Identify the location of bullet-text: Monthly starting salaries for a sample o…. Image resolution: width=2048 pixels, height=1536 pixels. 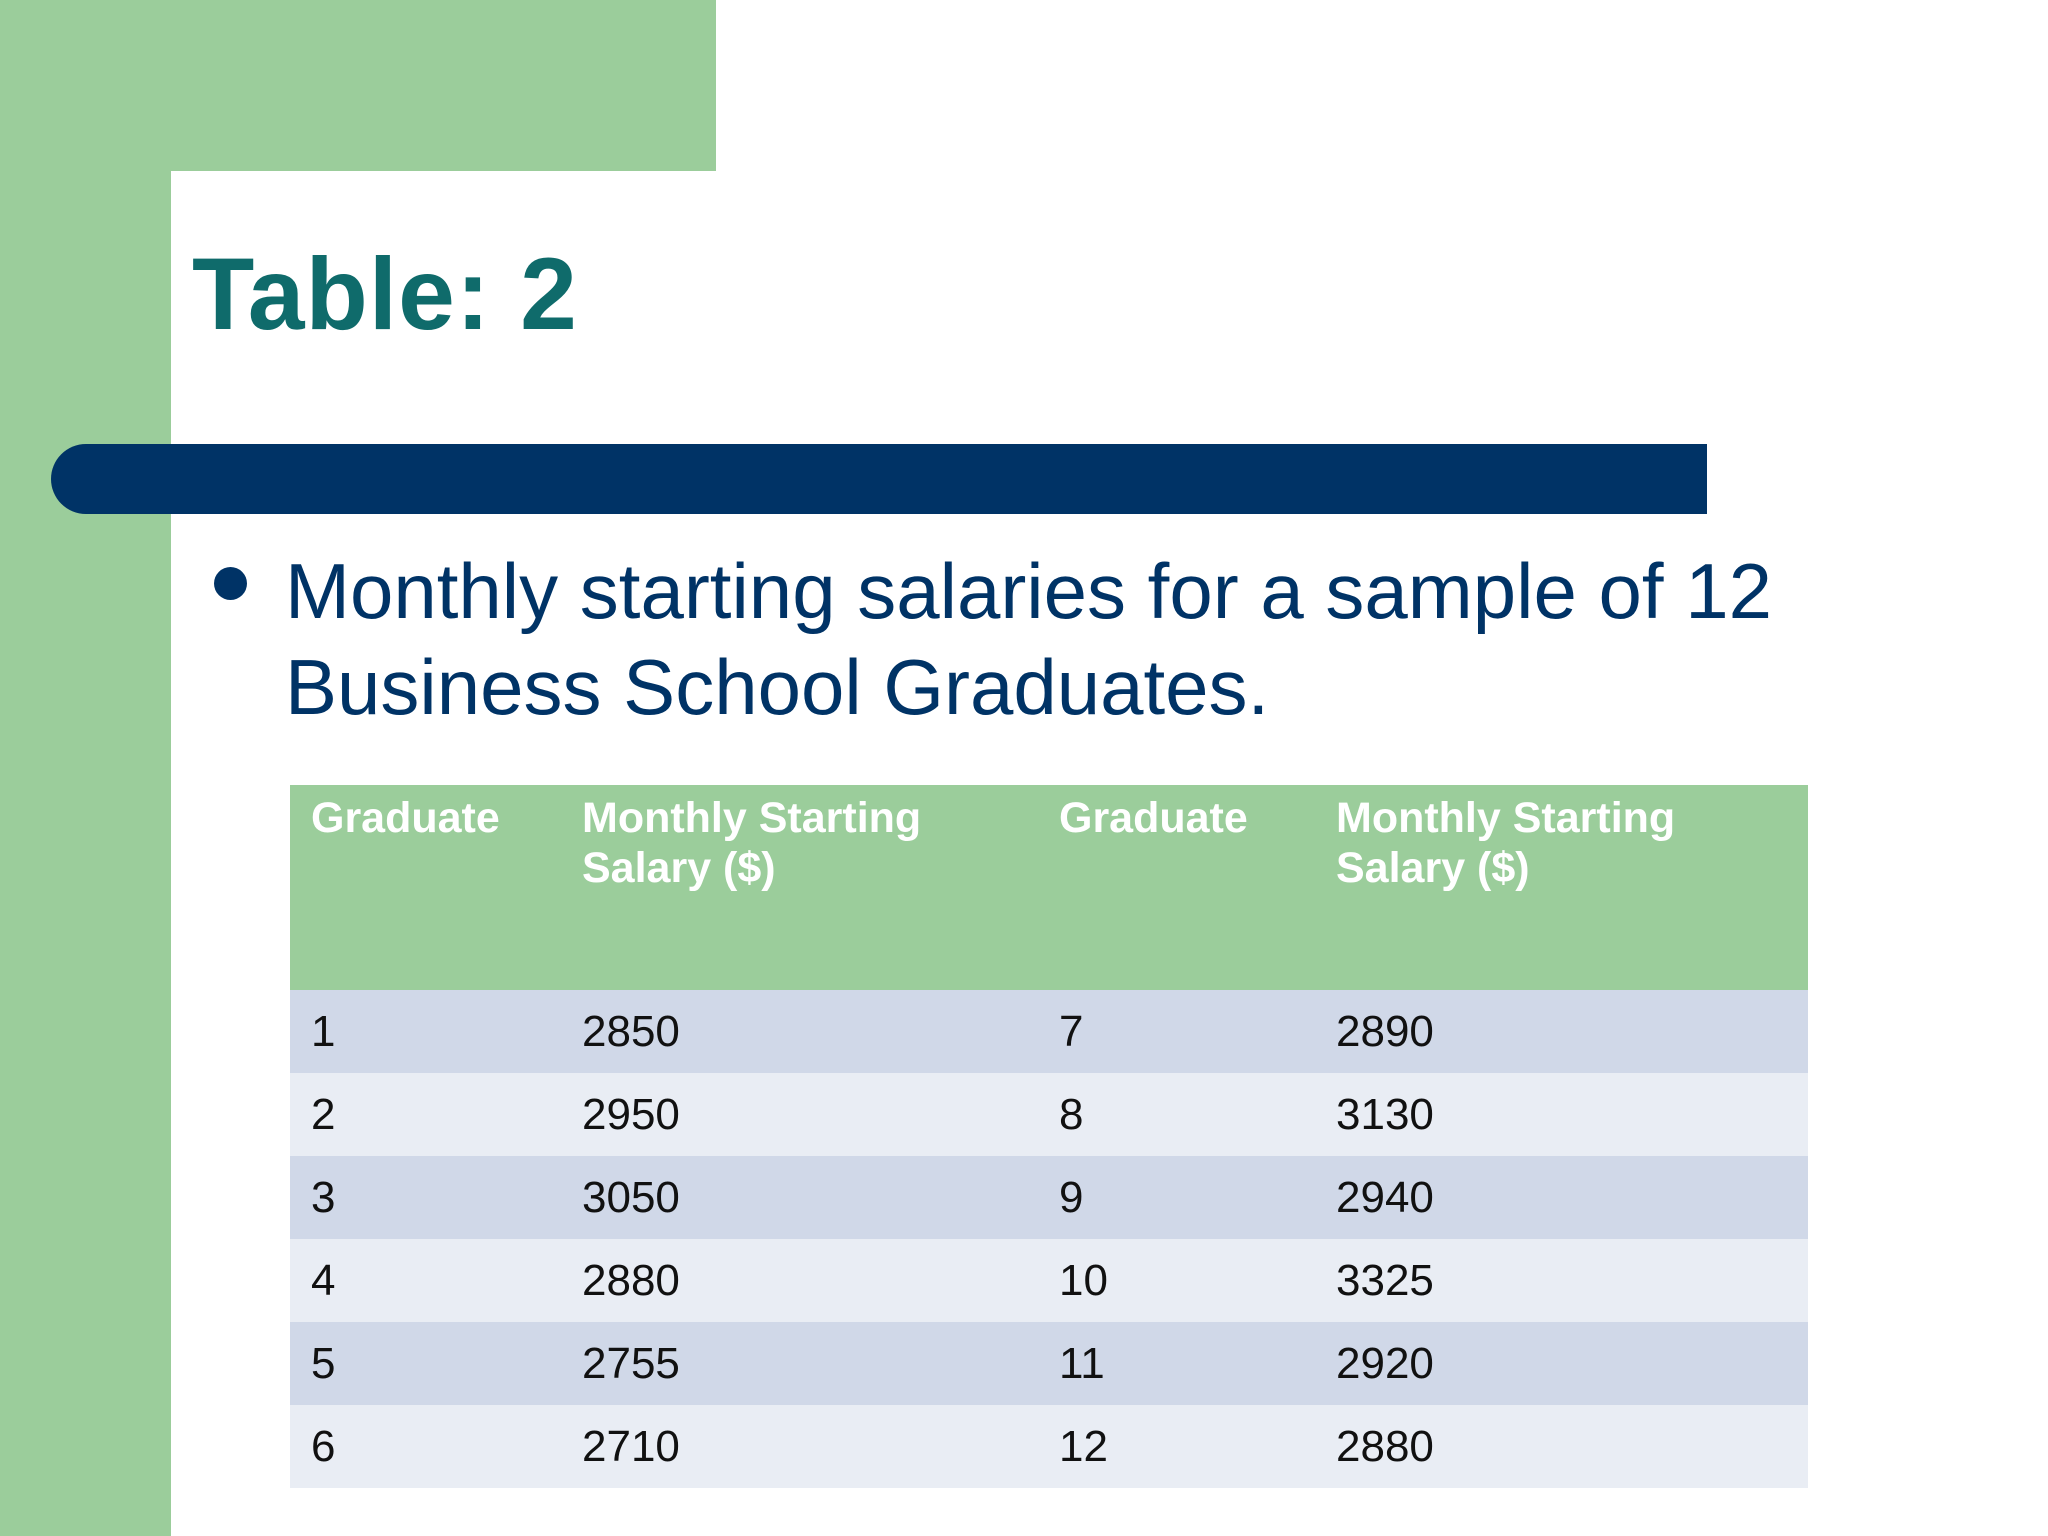
(1029, 639).